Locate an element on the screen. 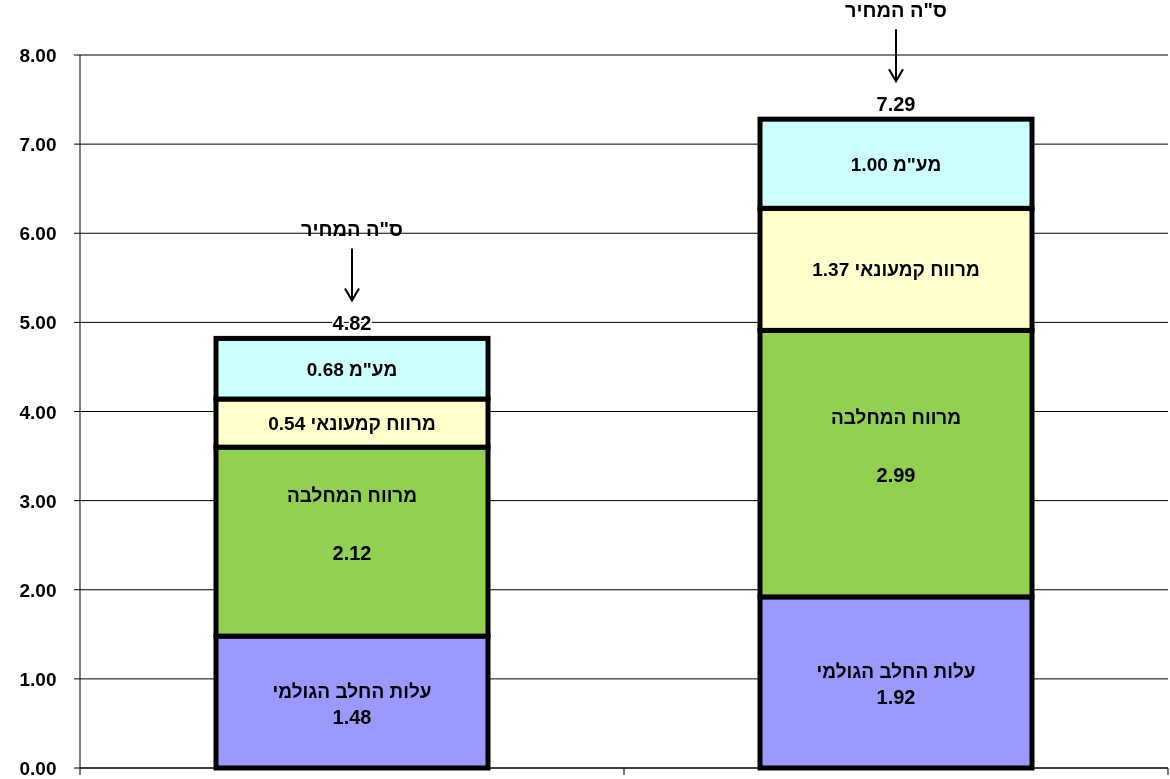 The width and height of the screenshot is (1170, 779). series-label: מרווח המחלבה is located at coordinates (352, 495).